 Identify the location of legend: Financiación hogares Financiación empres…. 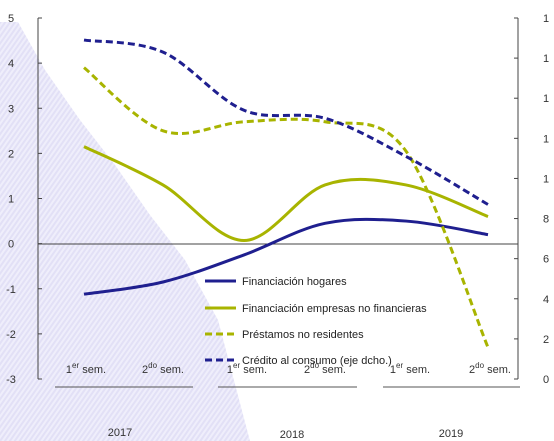
(316, 321).